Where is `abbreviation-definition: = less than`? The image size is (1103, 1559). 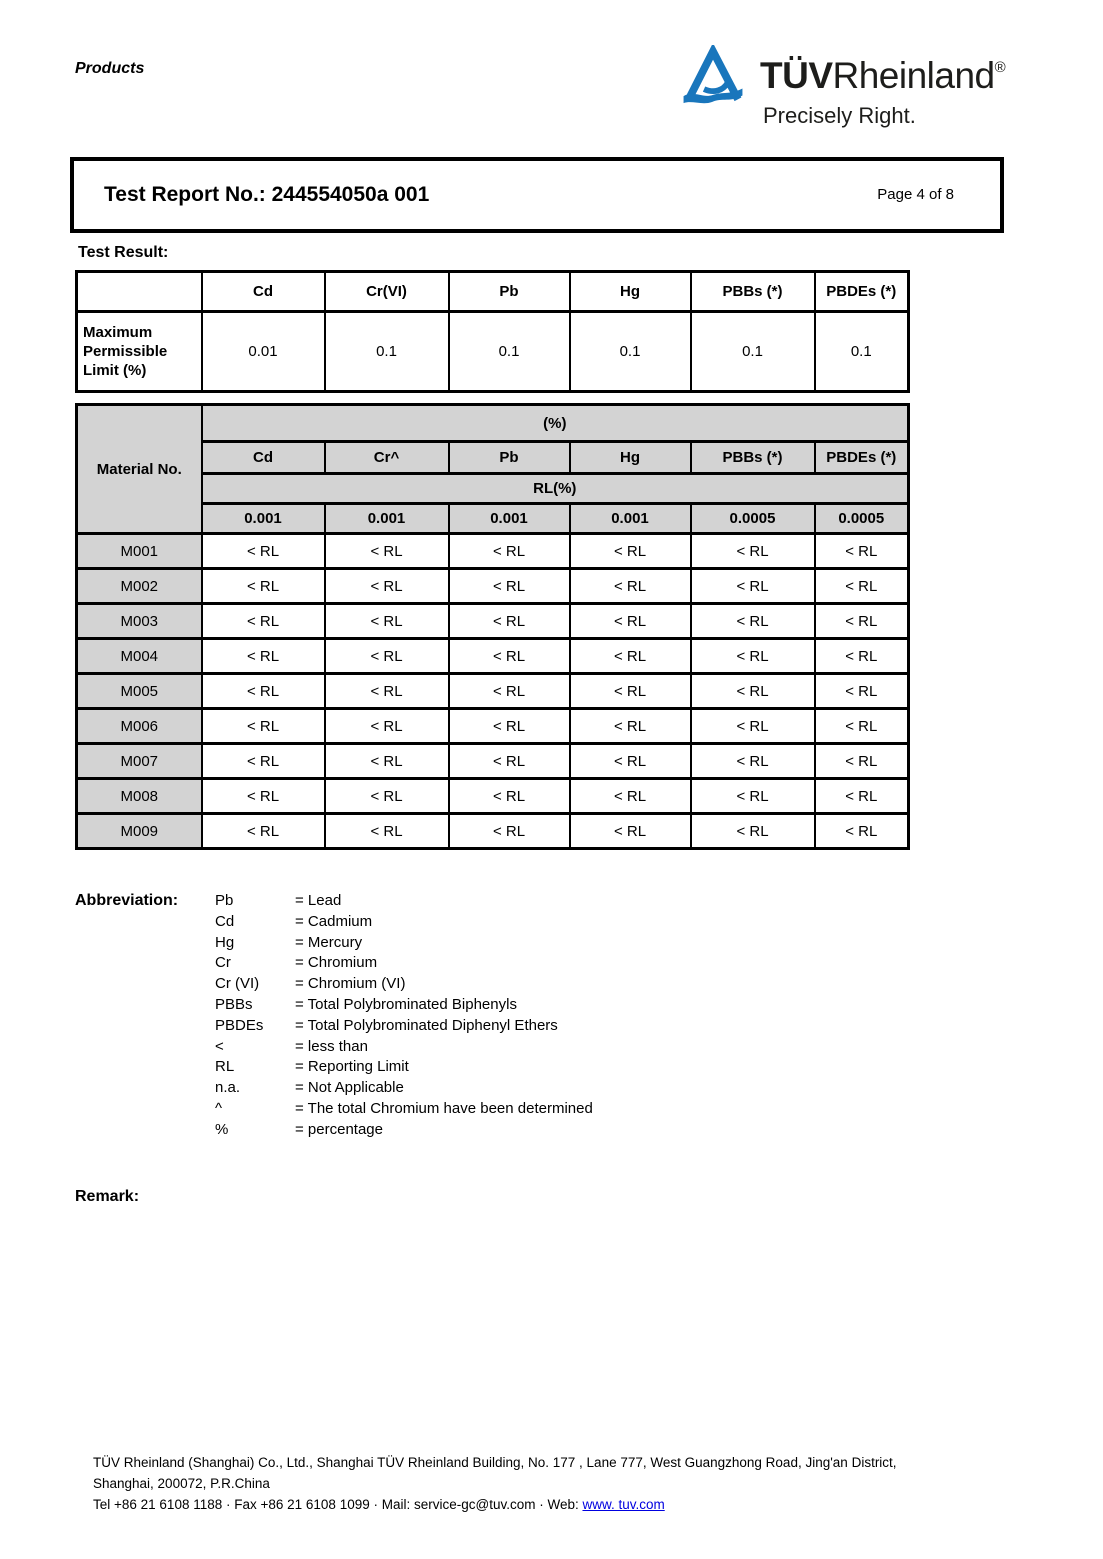 abbreviation-definition: = less than is located at coordinates (331, 1046).